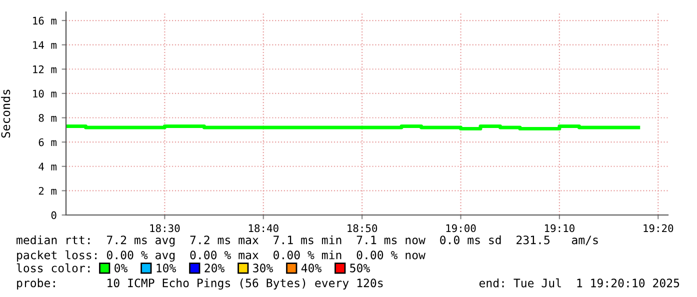  Describe the element at coordinates (363, 228) in the screenshot. I see `x-tick-label: 18:50` at that location.